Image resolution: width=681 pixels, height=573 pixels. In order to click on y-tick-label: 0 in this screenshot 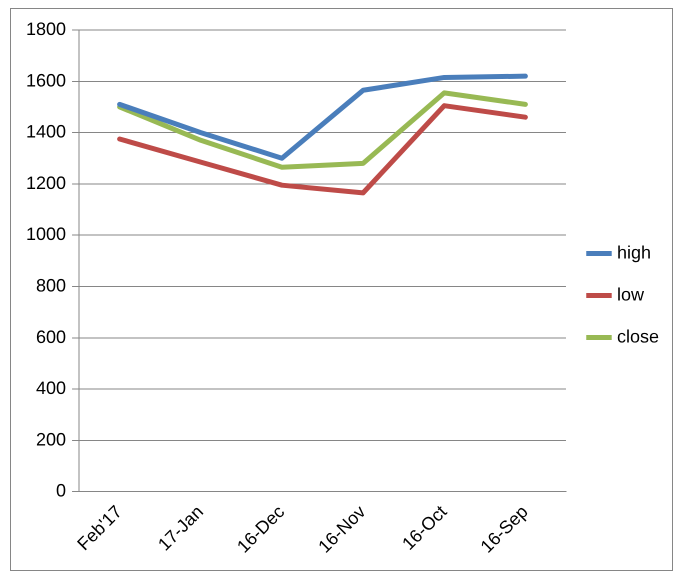, I will do `click(61, 490)`.